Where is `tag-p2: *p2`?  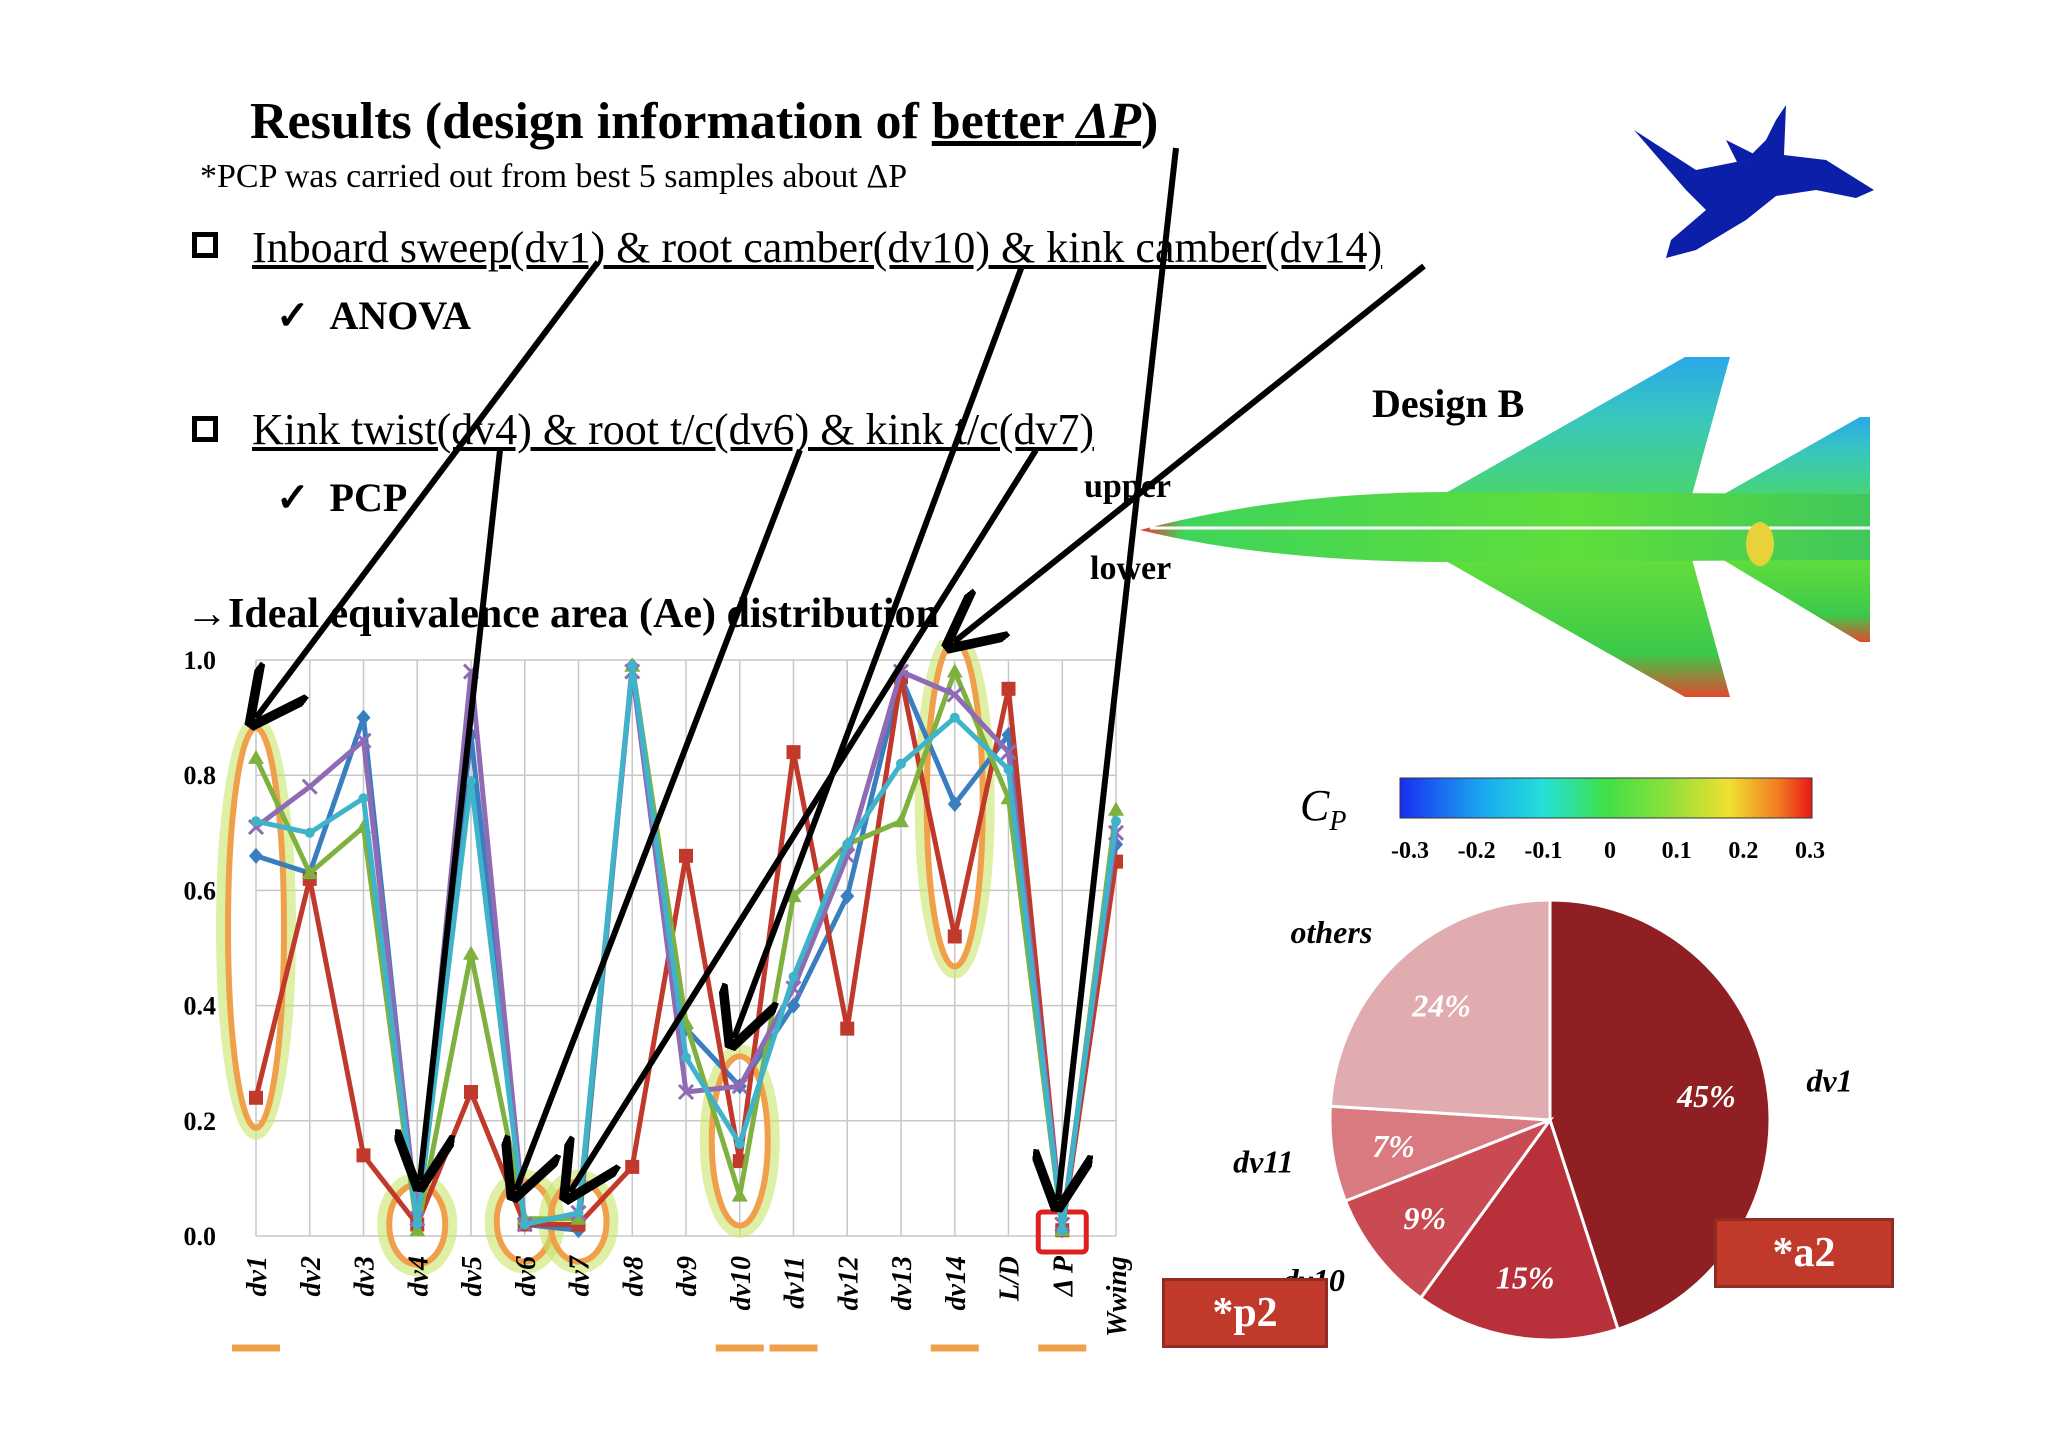 tag-p2: *p2 is located at coordinates (1245, 1313).